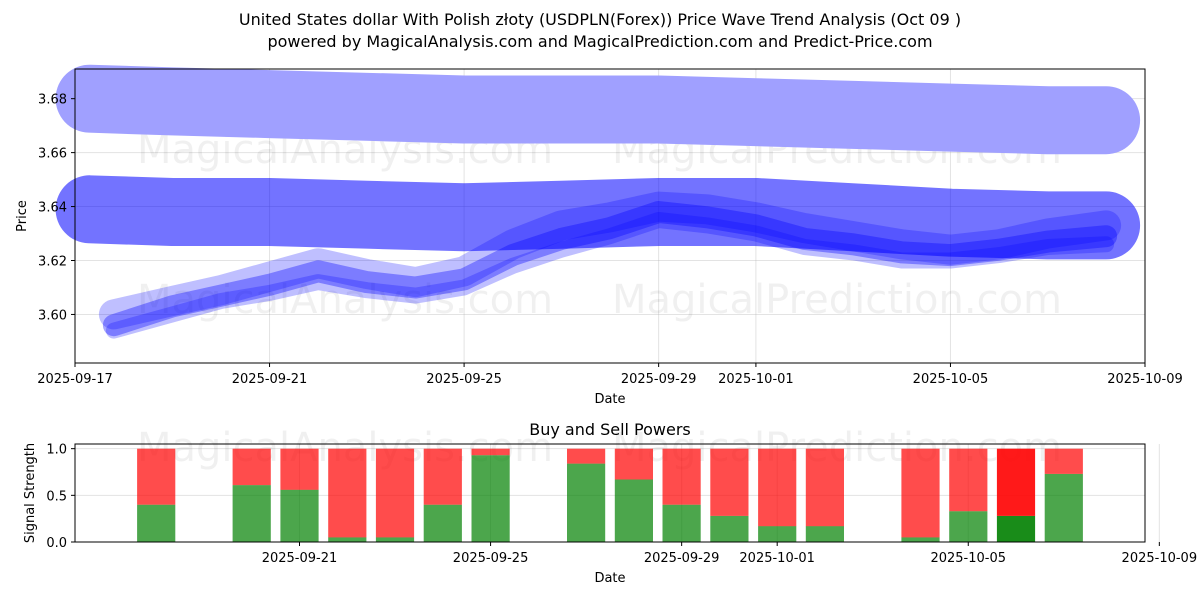 This screenshot has height=600, width=1200. Describe the element at coordinates (52, 315) in the screenshot. I see `price-y-tick-label: 3.60` at that location.